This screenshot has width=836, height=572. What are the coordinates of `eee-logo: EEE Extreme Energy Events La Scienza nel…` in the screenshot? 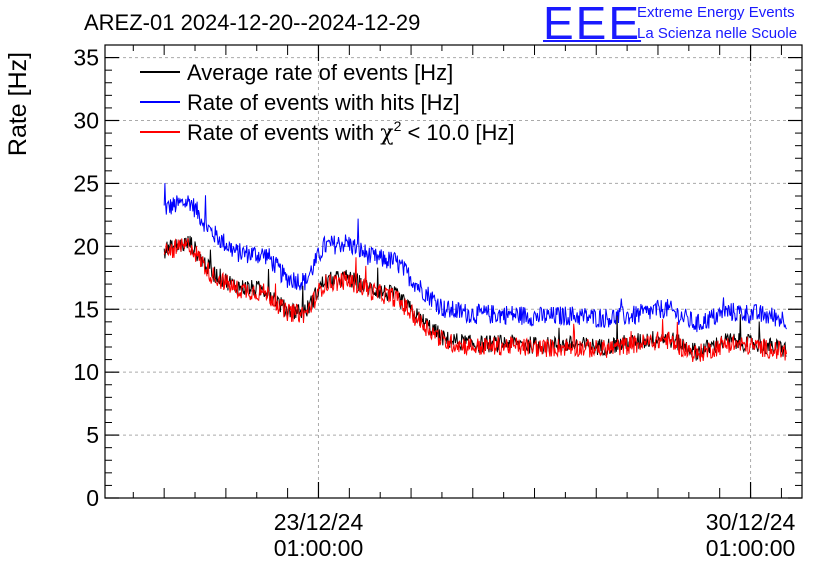 It's located at (688, 24).